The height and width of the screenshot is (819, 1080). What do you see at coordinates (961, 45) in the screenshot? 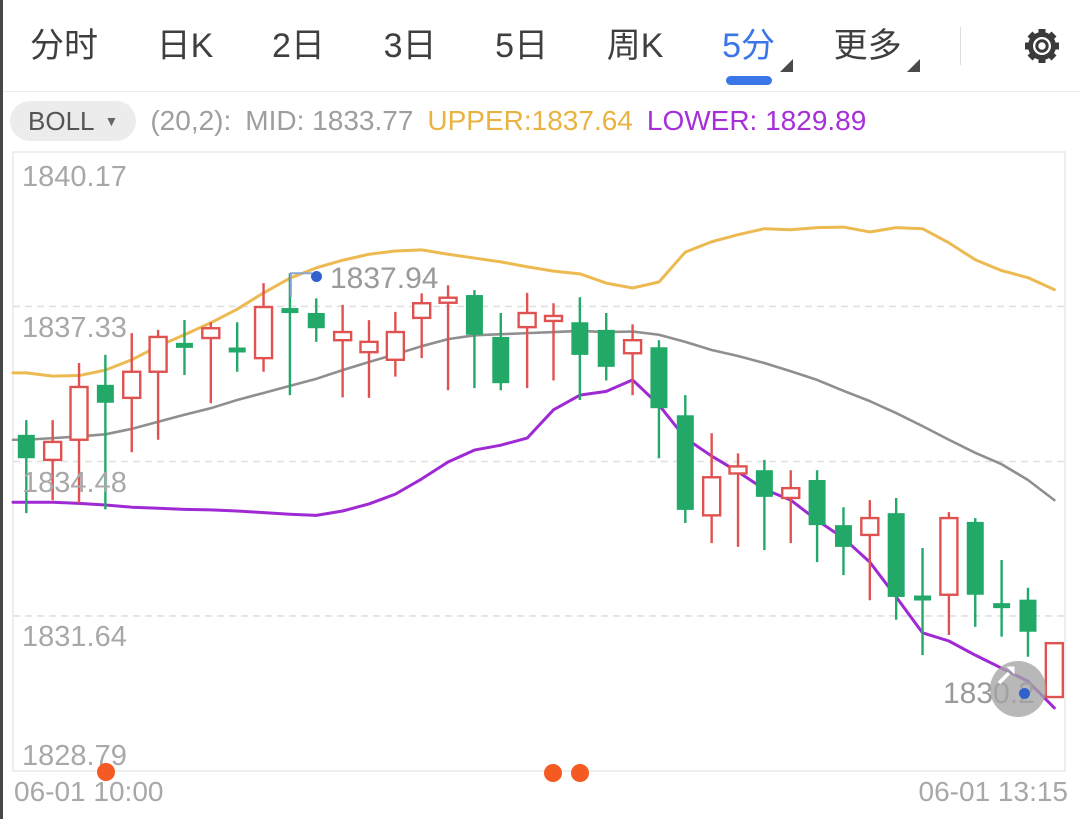
I see `toolbar-divider` at bounding box center [961, 45].